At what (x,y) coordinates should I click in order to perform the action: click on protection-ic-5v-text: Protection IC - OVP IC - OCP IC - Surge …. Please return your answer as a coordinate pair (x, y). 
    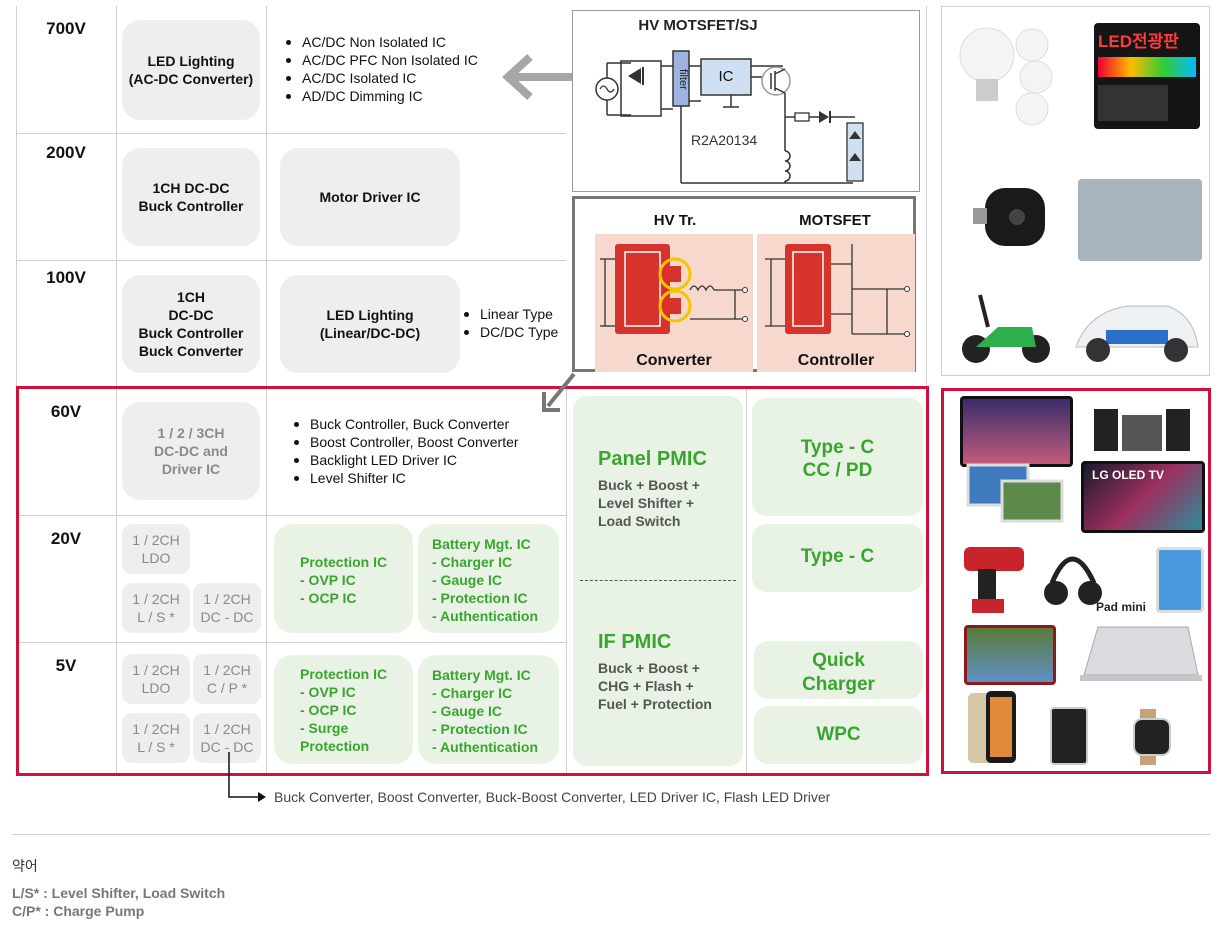
    Looking at the image, I should click on (344, 710).